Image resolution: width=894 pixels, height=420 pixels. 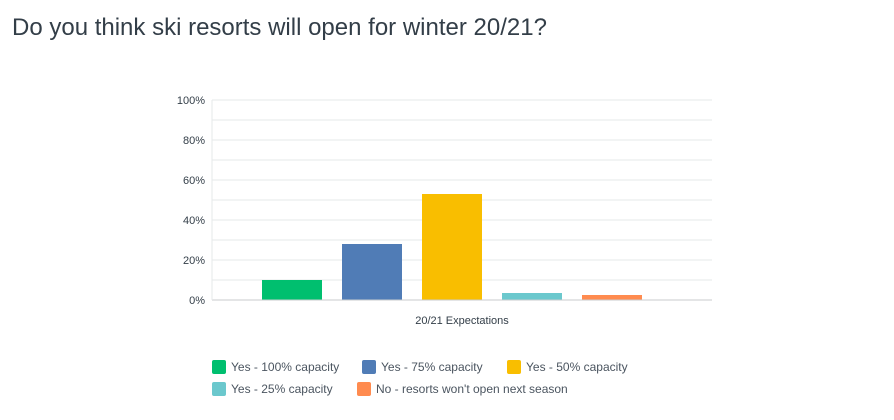 What do you see at coordinates (472, 389) in the screenshot?
I see `legend-label: No - resorts won't open next season` at bounding box center [472, 389].